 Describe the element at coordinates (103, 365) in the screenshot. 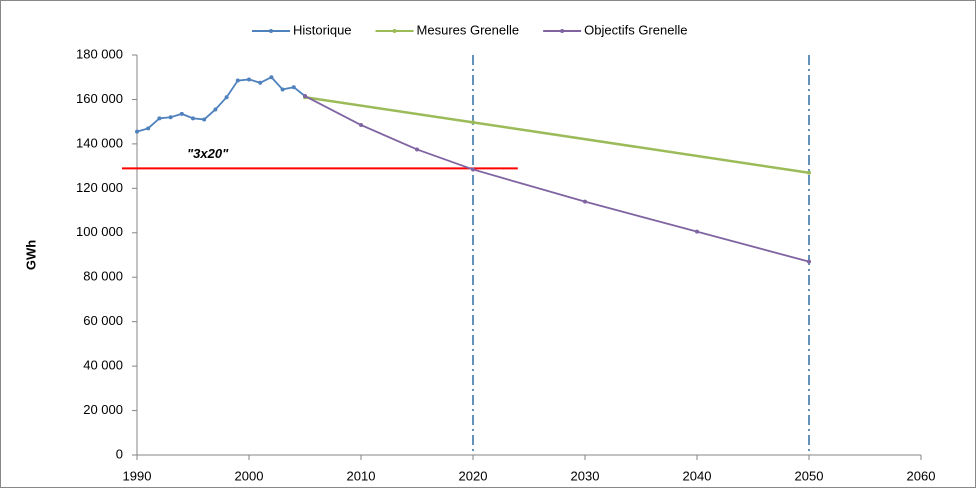

I see `y-tick-label: 40 000` at that location.